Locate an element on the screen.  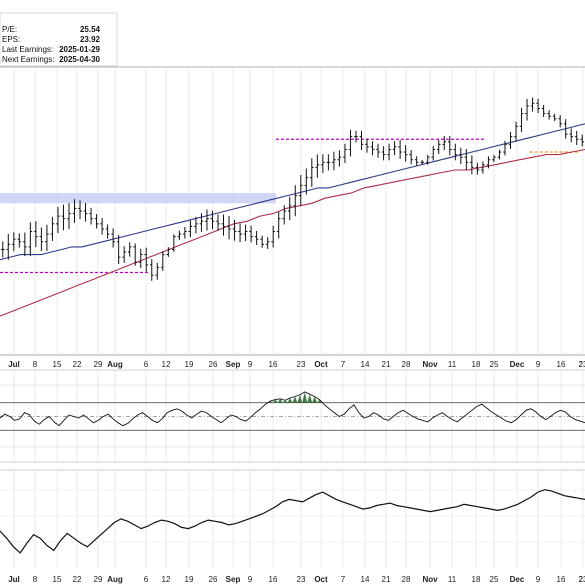
next-earnings-label: Next Earnings: is located at coordinates (28, 59).